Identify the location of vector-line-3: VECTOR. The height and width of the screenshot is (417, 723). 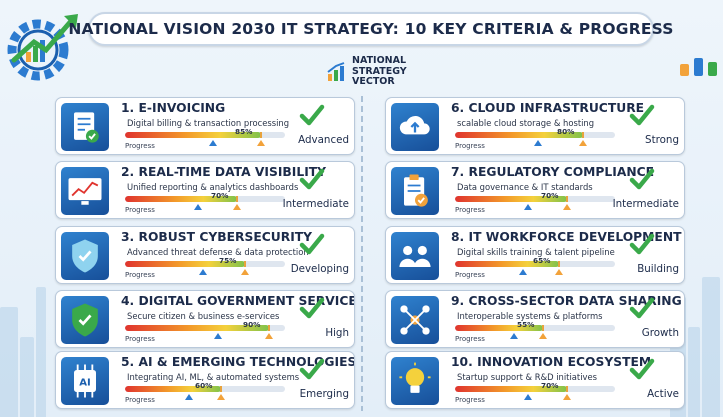
(373, 81).